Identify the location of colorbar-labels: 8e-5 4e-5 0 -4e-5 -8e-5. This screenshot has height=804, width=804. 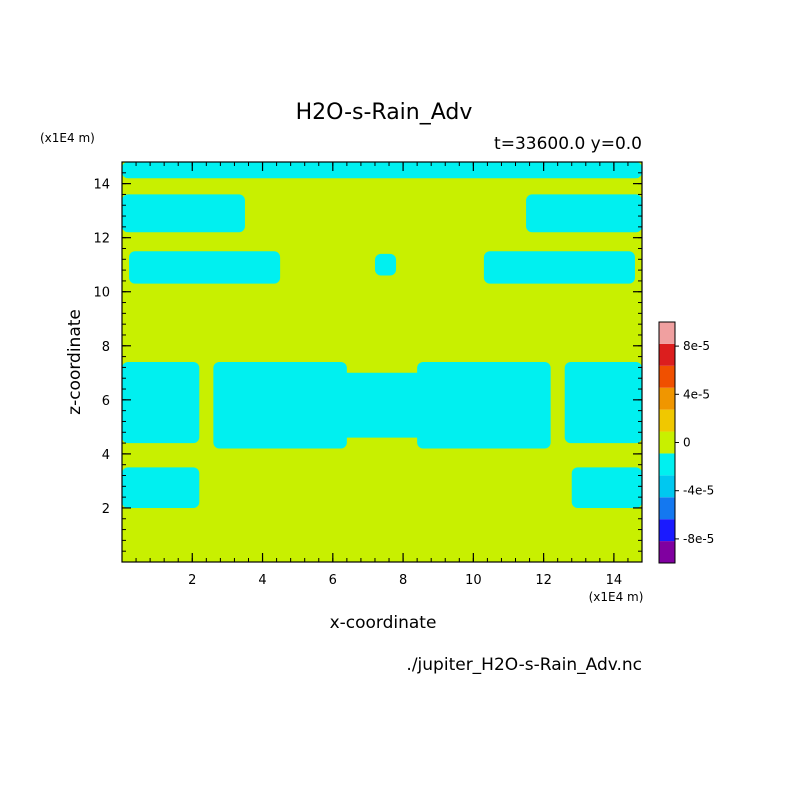
(694, 442).